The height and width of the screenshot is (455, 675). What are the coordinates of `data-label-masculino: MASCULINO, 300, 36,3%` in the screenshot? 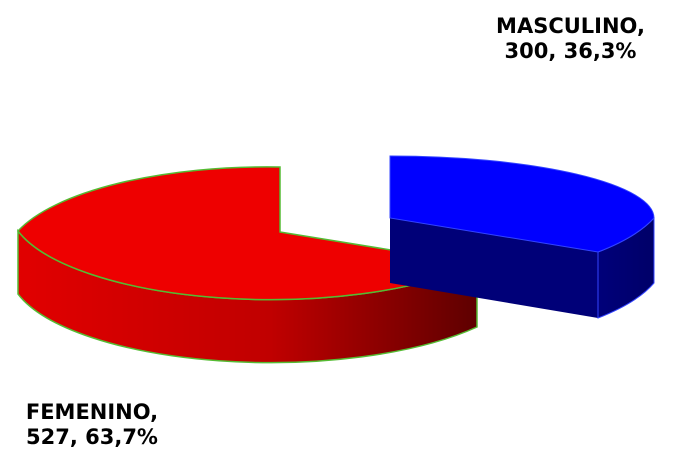 It's located at (570, 39).